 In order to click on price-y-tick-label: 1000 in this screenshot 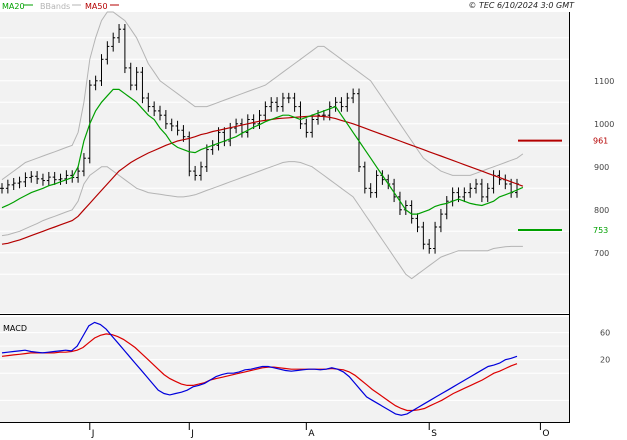, I will do `click(604, 124)`.